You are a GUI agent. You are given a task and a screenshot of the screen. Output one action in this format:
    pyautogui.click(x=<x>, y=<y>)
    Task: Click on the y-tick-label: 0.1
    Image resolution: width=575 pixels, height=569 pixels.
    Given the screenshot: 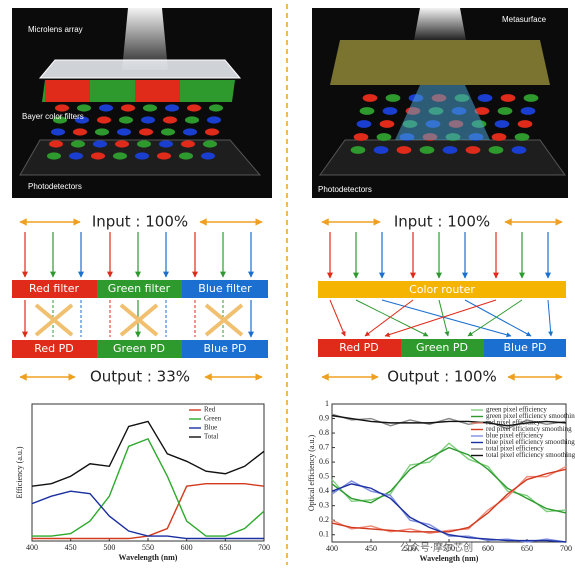 What is the action you would take?
    pyautogui.click(x=324, y=534)
    